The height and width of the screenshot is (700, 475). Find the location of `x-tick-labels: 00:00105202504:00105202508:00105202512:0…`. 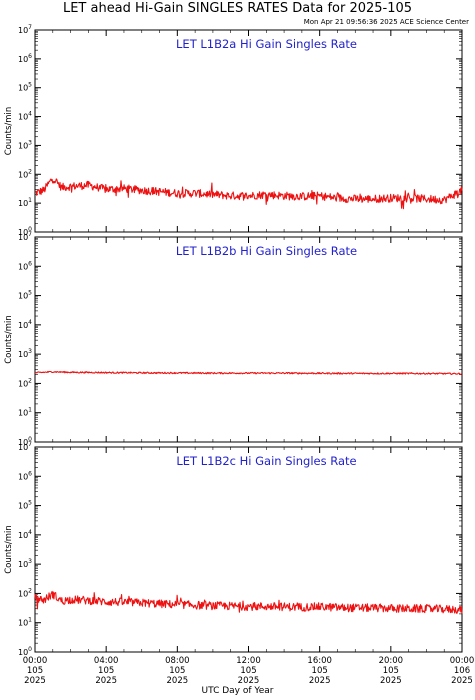

x-tick-labels: 00:00105202504:00105202508:00105202512:0… is located at coordinates (249, 671).